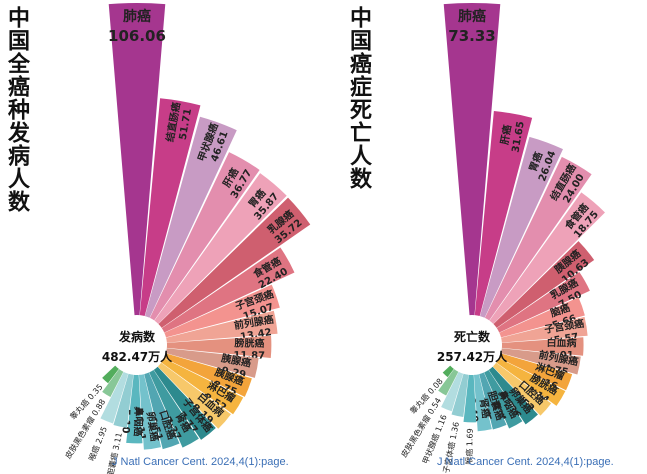  I want to click on incidence-bar-group: 肺癌 106.06, so click(137, 159).